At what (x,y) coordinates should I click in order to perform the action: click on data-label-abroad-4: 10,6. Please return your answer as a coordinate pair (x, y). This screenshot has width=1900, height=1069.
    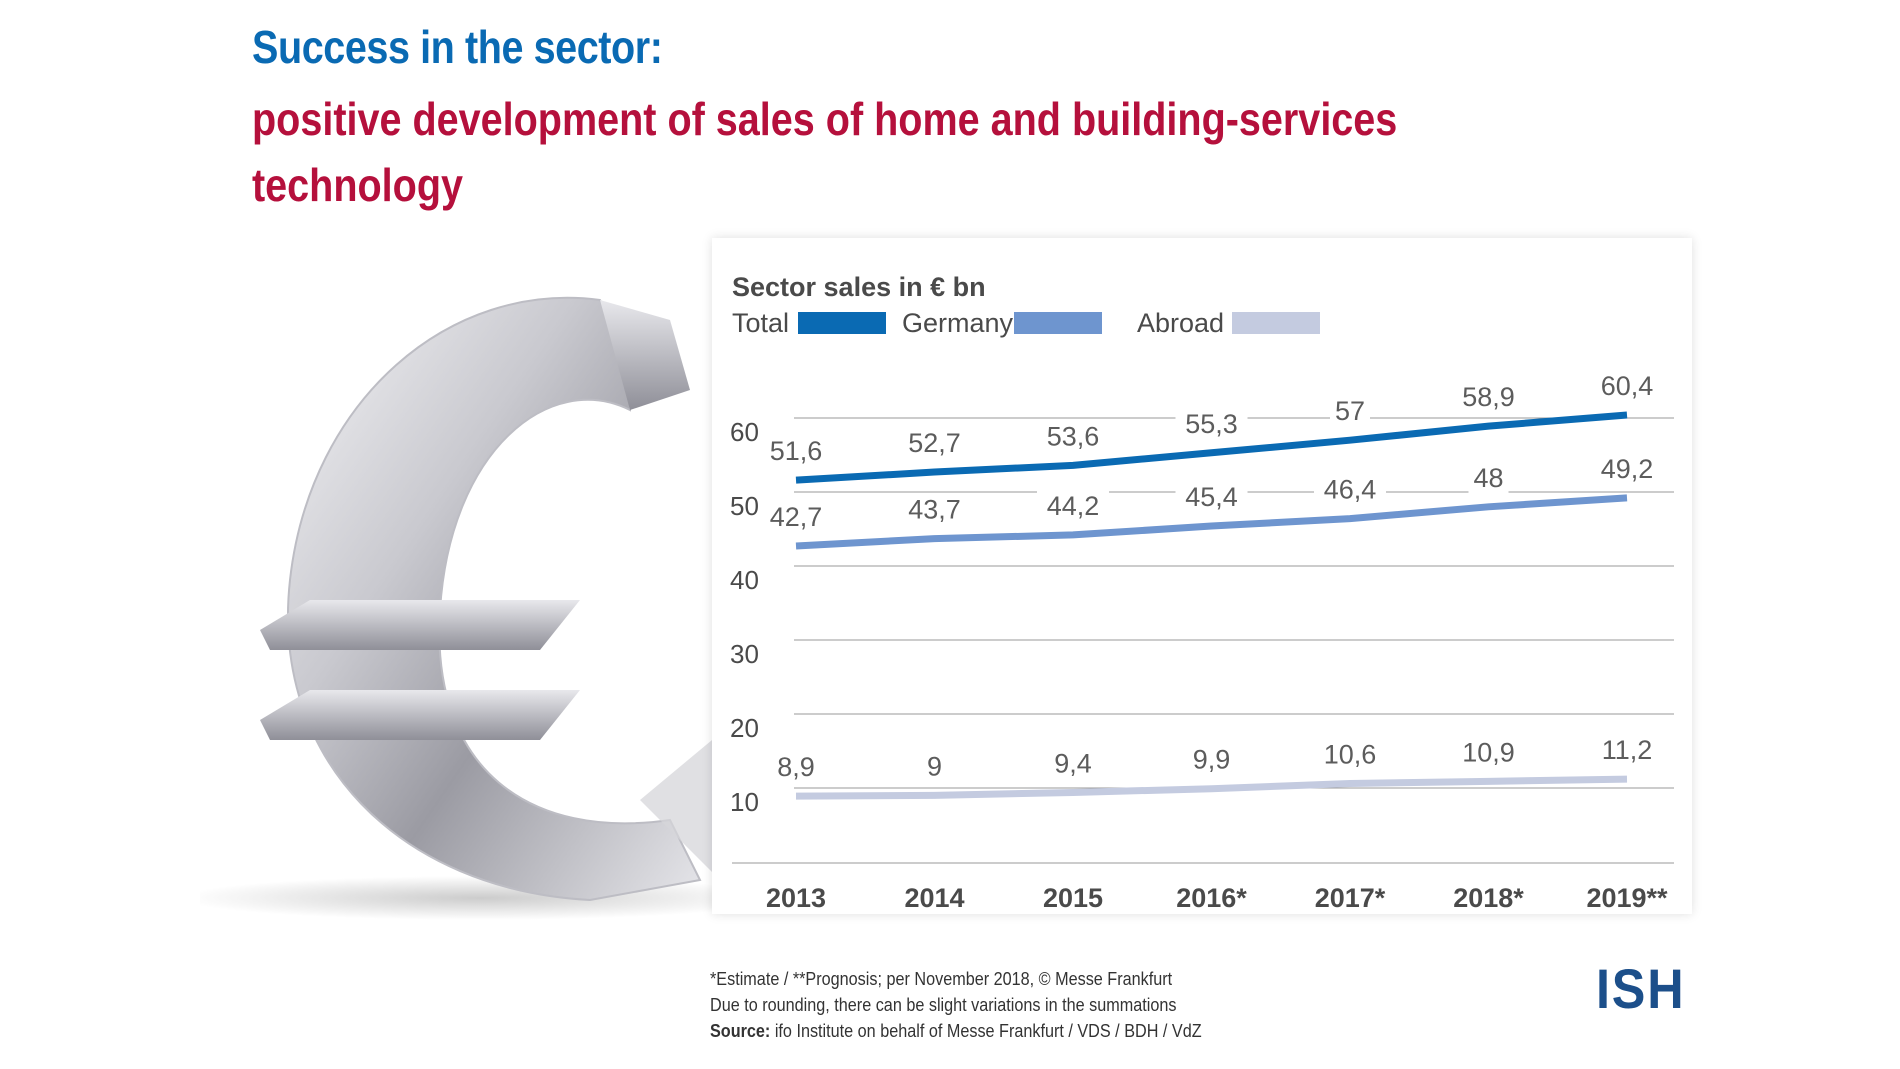
    Looking at the image, I should click on (1350, 755).